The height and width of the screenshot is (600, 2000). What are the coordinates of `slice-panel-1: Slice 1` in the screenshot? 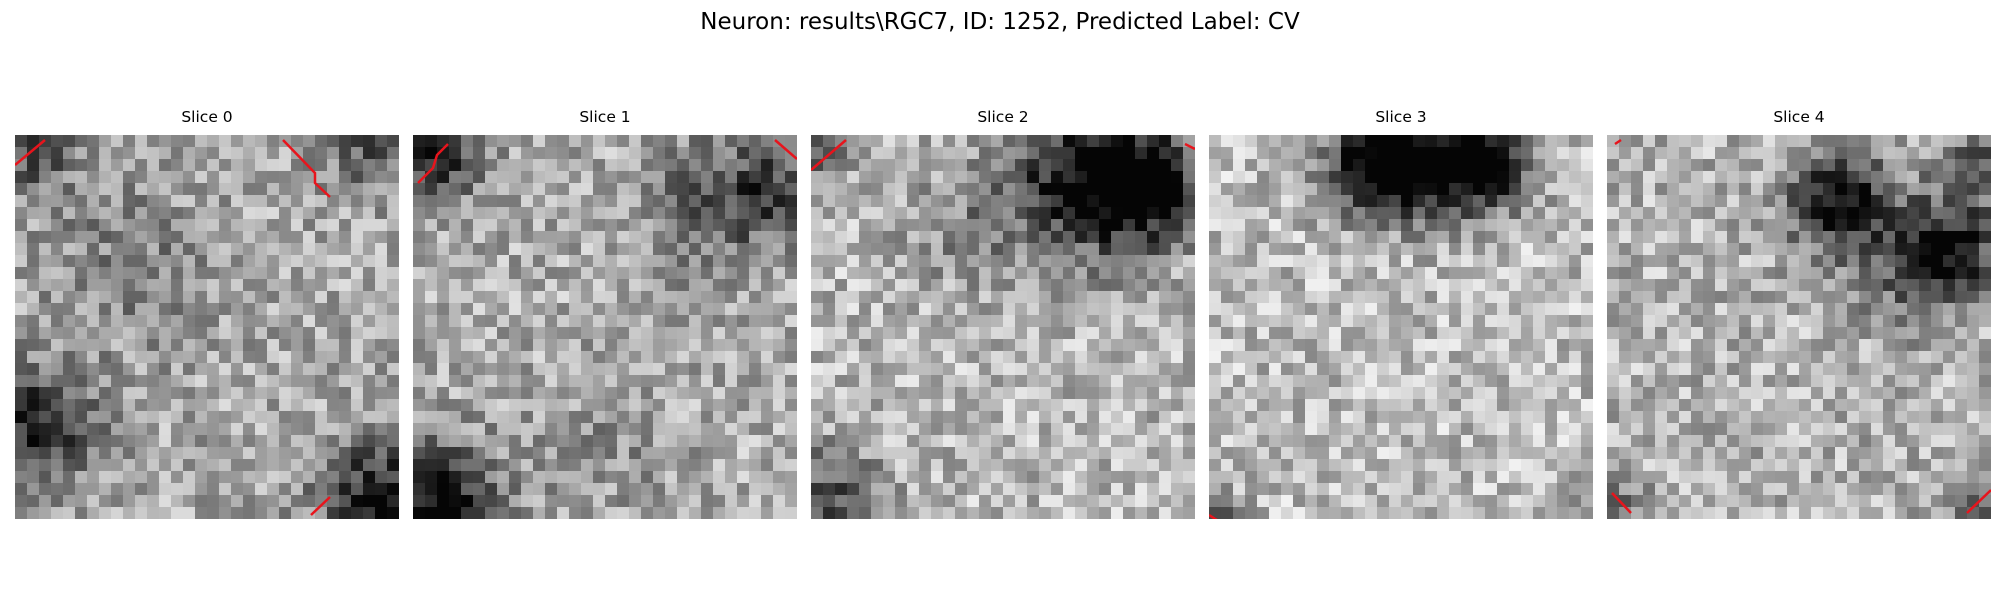 It's located at (605, 314).